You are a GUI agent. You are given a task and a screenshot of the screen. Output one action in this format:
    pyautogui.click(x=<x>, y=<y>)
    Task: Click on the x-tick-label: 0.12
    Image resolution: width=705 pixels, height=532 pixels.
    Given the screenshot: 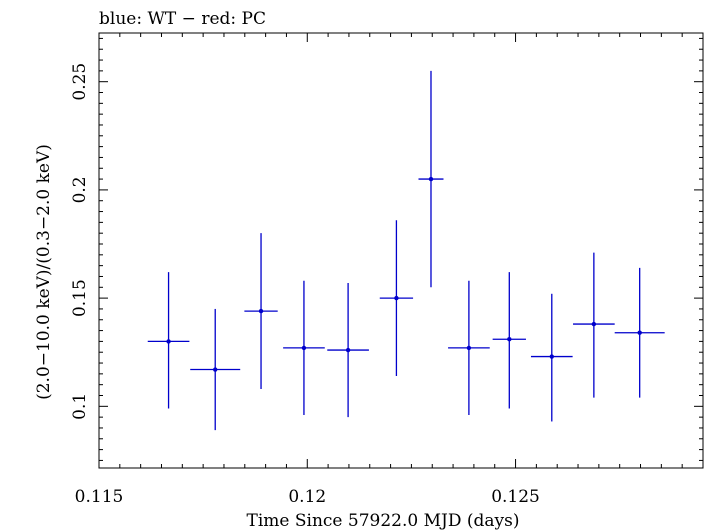 What is the action you would take?
    pyautogui.click(x=307, y=497)
    